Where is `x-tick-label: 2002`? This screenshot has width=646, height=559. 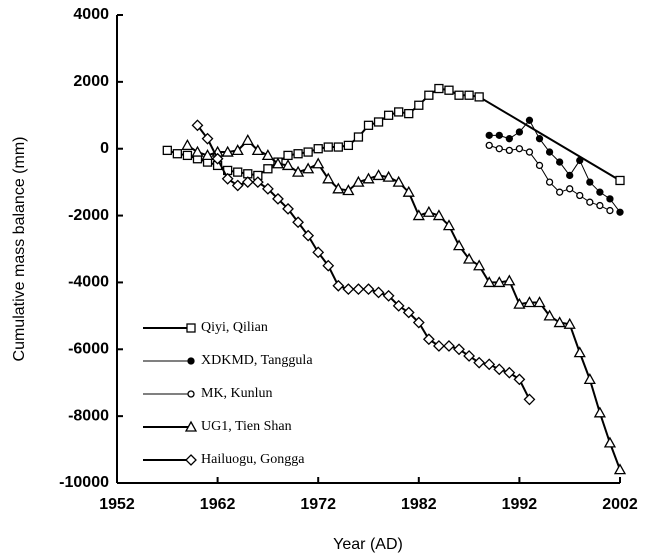 x-tick-label: 2002 is located at coordinates (620, 504).